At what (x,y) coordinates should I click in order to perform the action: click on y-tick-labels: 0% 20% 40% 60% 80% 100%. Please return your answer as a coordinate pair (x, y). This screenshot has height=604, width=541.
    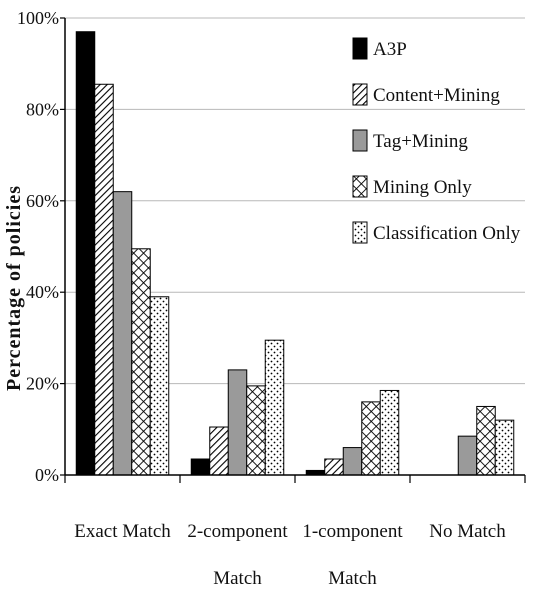
    Looking at the image, I should click on (38, 246).